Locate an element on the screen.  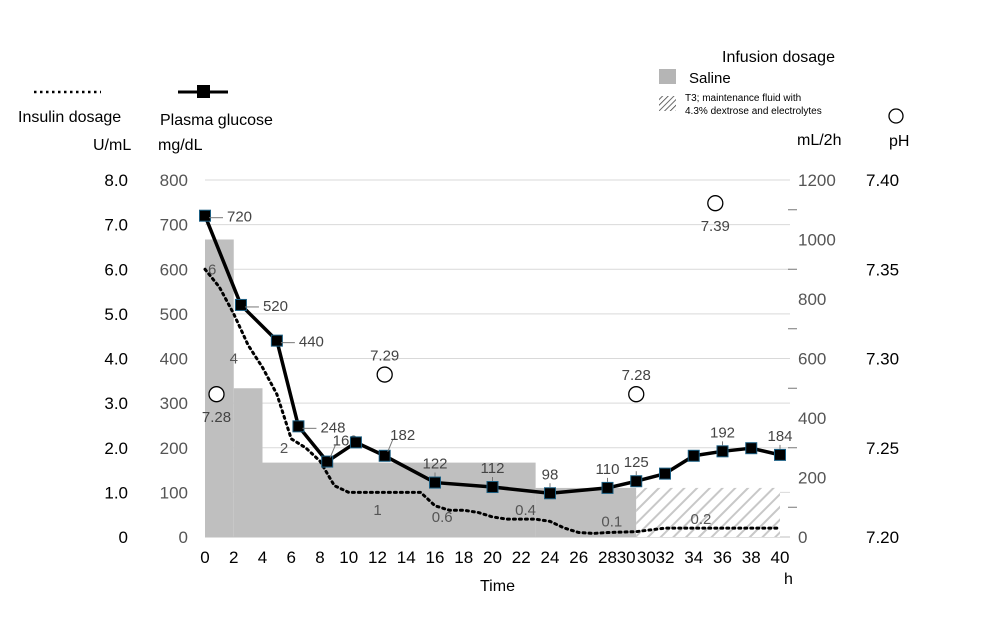
glucose-axis-unit: mg/dL is located at coordinates (180, 145).